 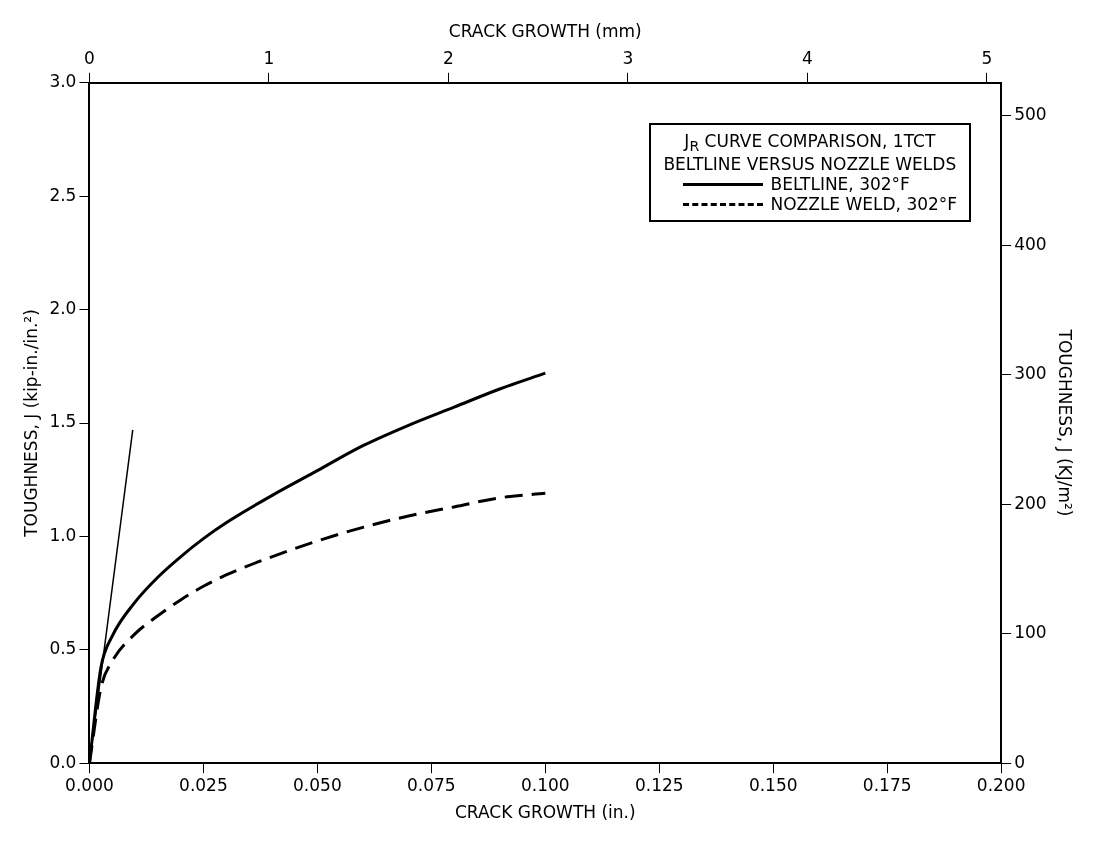 I want to click on x2-axis-title: CRACK GROWTH (mm), so click(x=545, y=30).